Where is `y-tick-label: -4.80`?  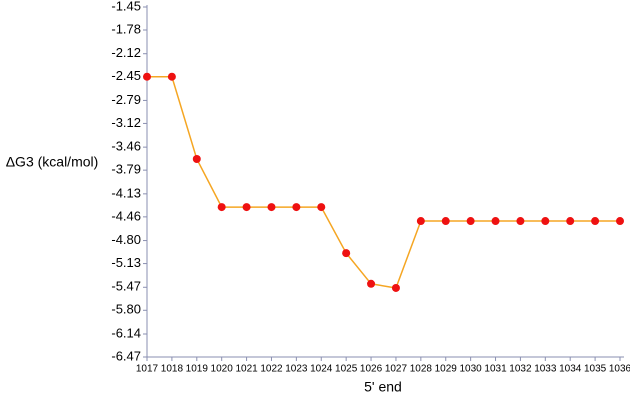 y-tick-label: -4.80 is located at coordinates (126, 239).